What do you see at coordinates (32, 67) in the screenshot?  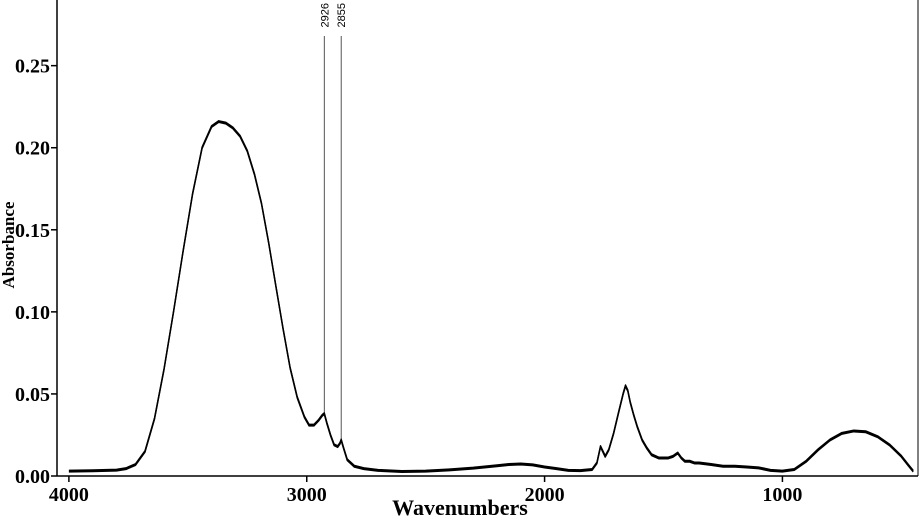 I see `y-tick-label: 0.25` at bounding box center [32, 67].